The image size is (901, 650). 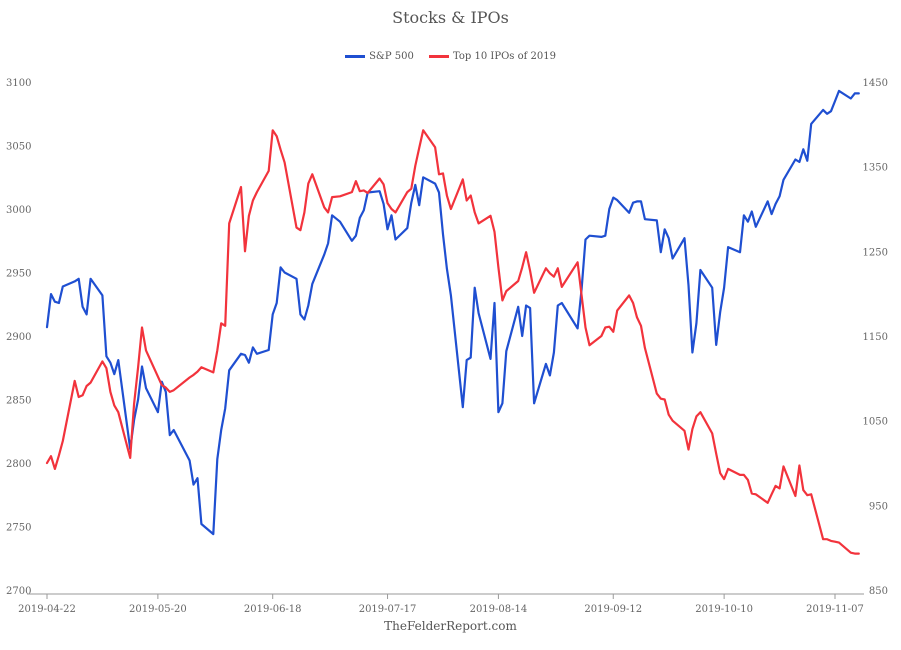 I want to click on x-tick-label: 2019-10-10, so click(x=724, y=609).